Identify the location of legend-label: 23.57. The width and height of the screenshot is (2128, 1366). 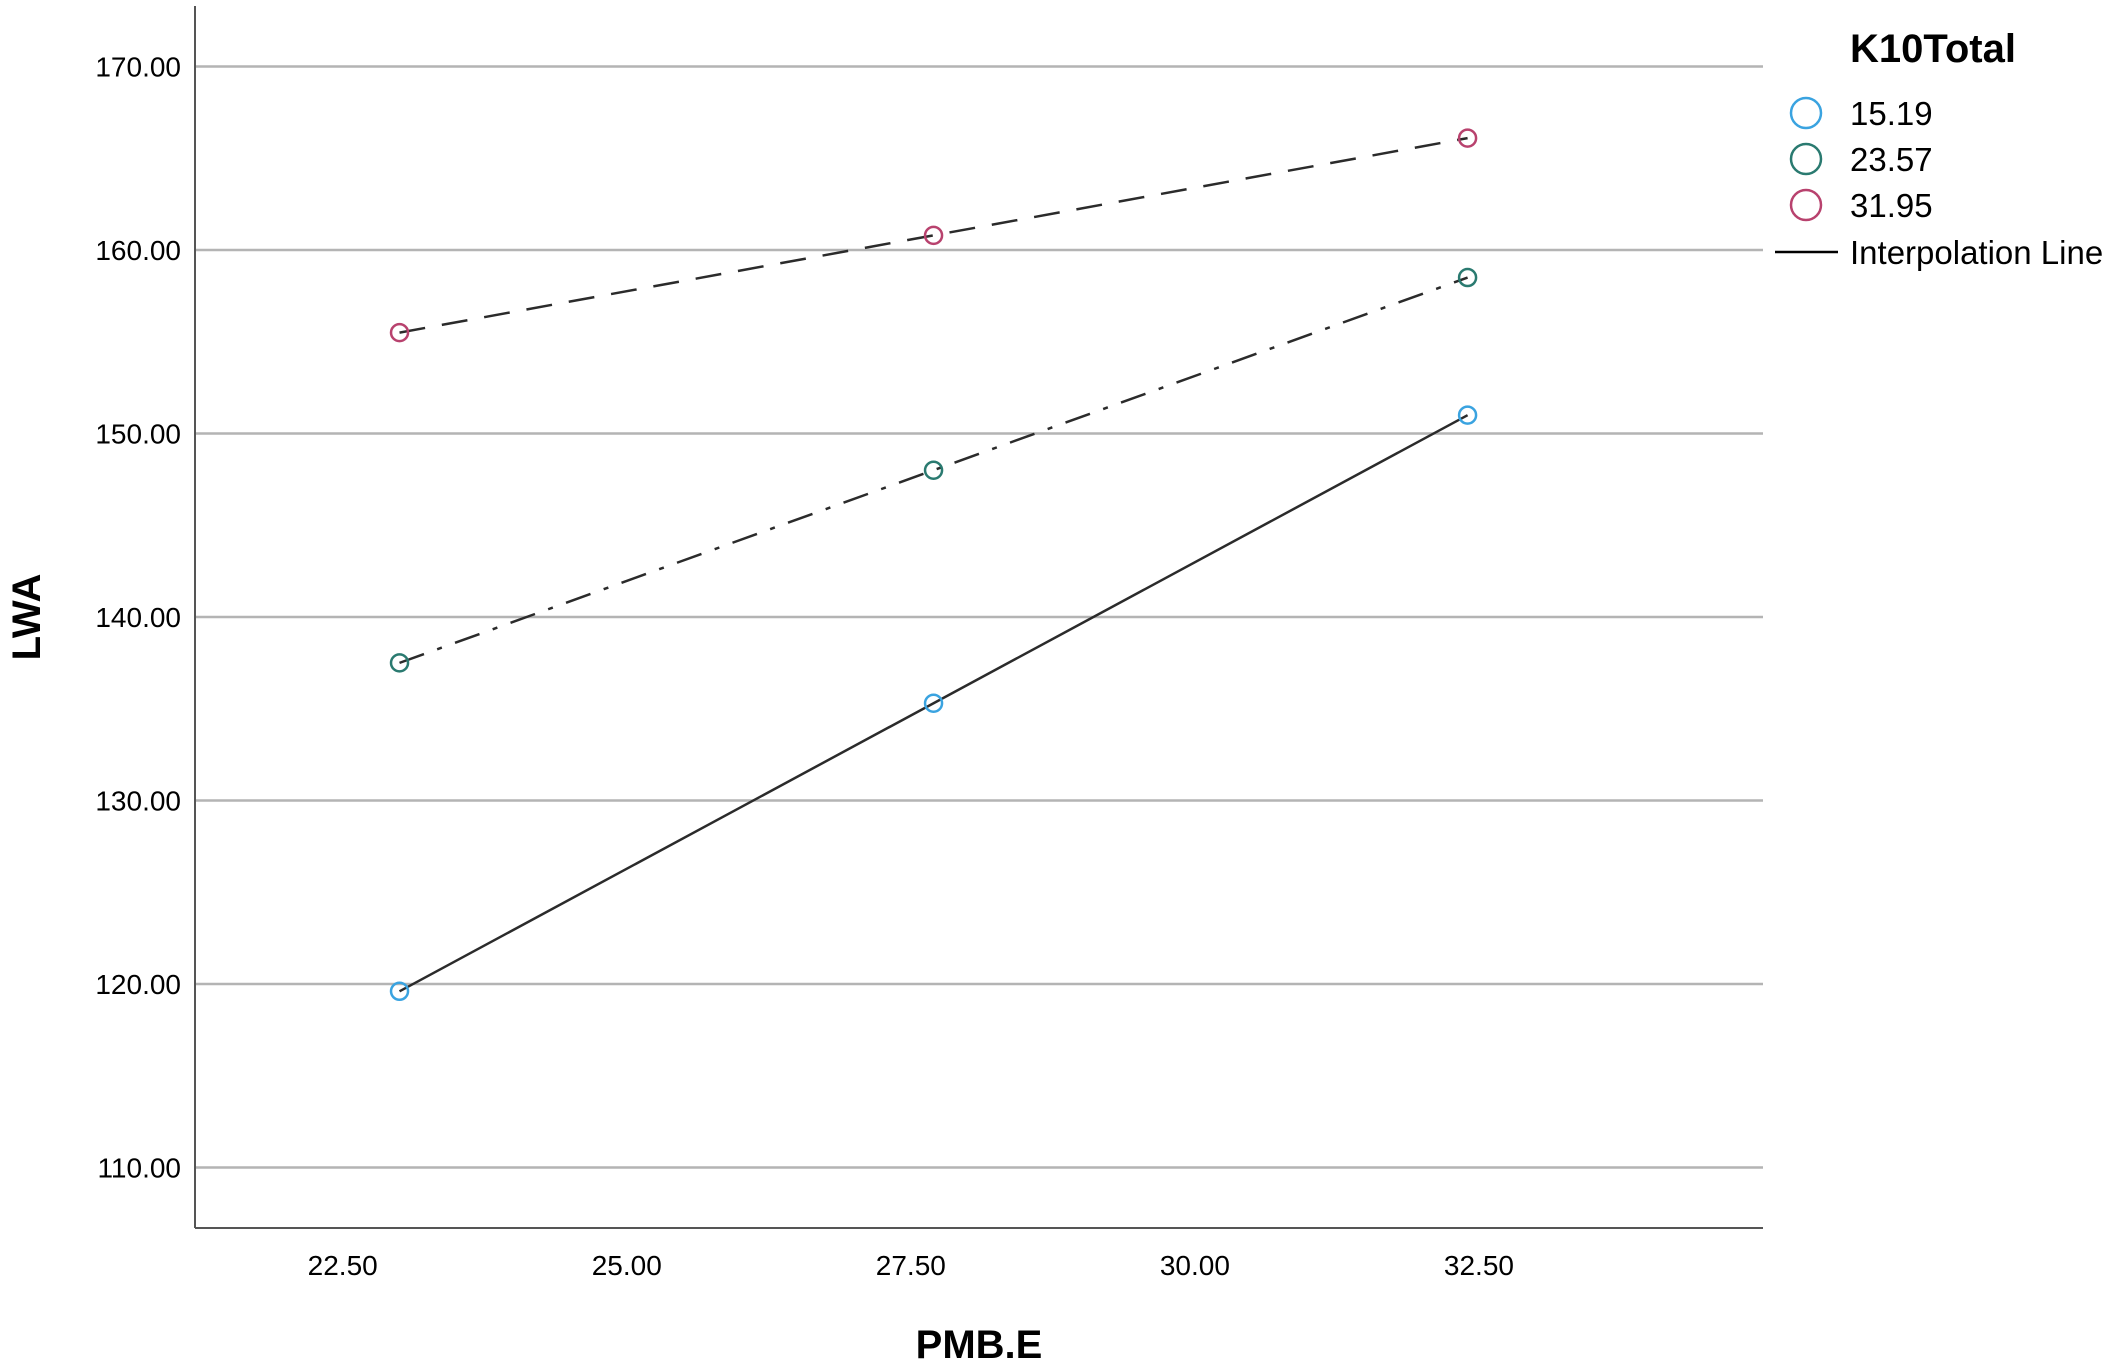
(1891, 159).